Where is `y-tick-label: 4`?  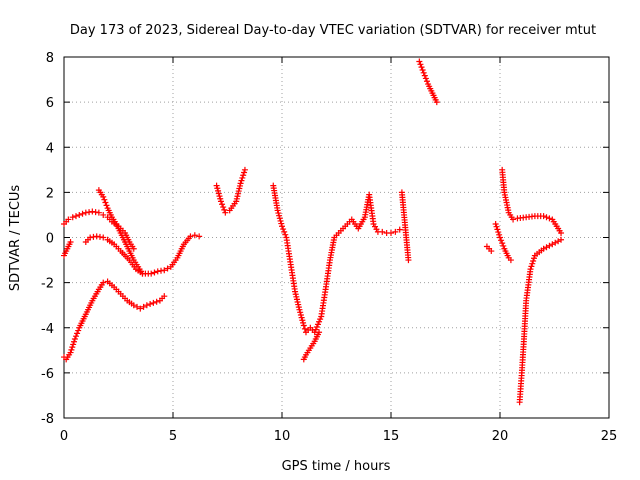
y-tick-label: 4 is located at coordinates (50, 148).